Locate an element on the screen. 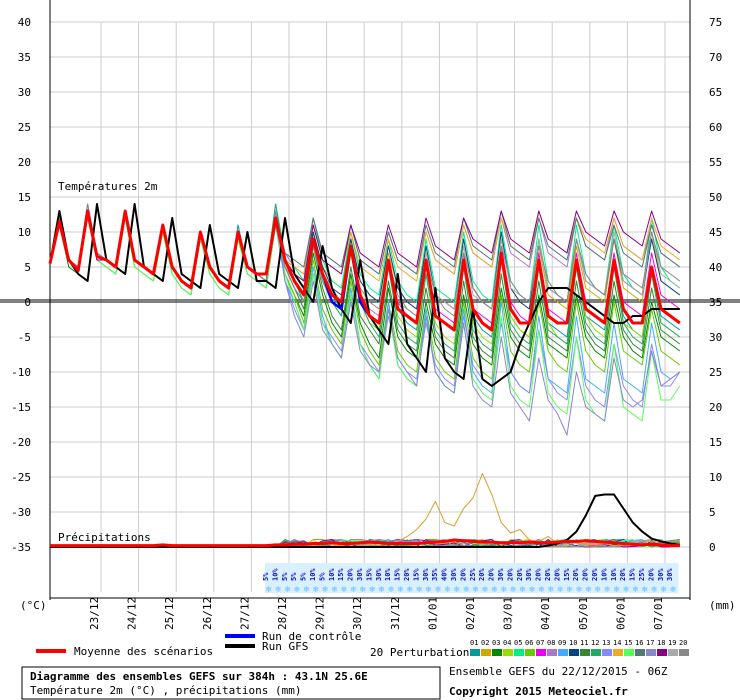  swatch-number: 11 is located at coordinates (584, 643).